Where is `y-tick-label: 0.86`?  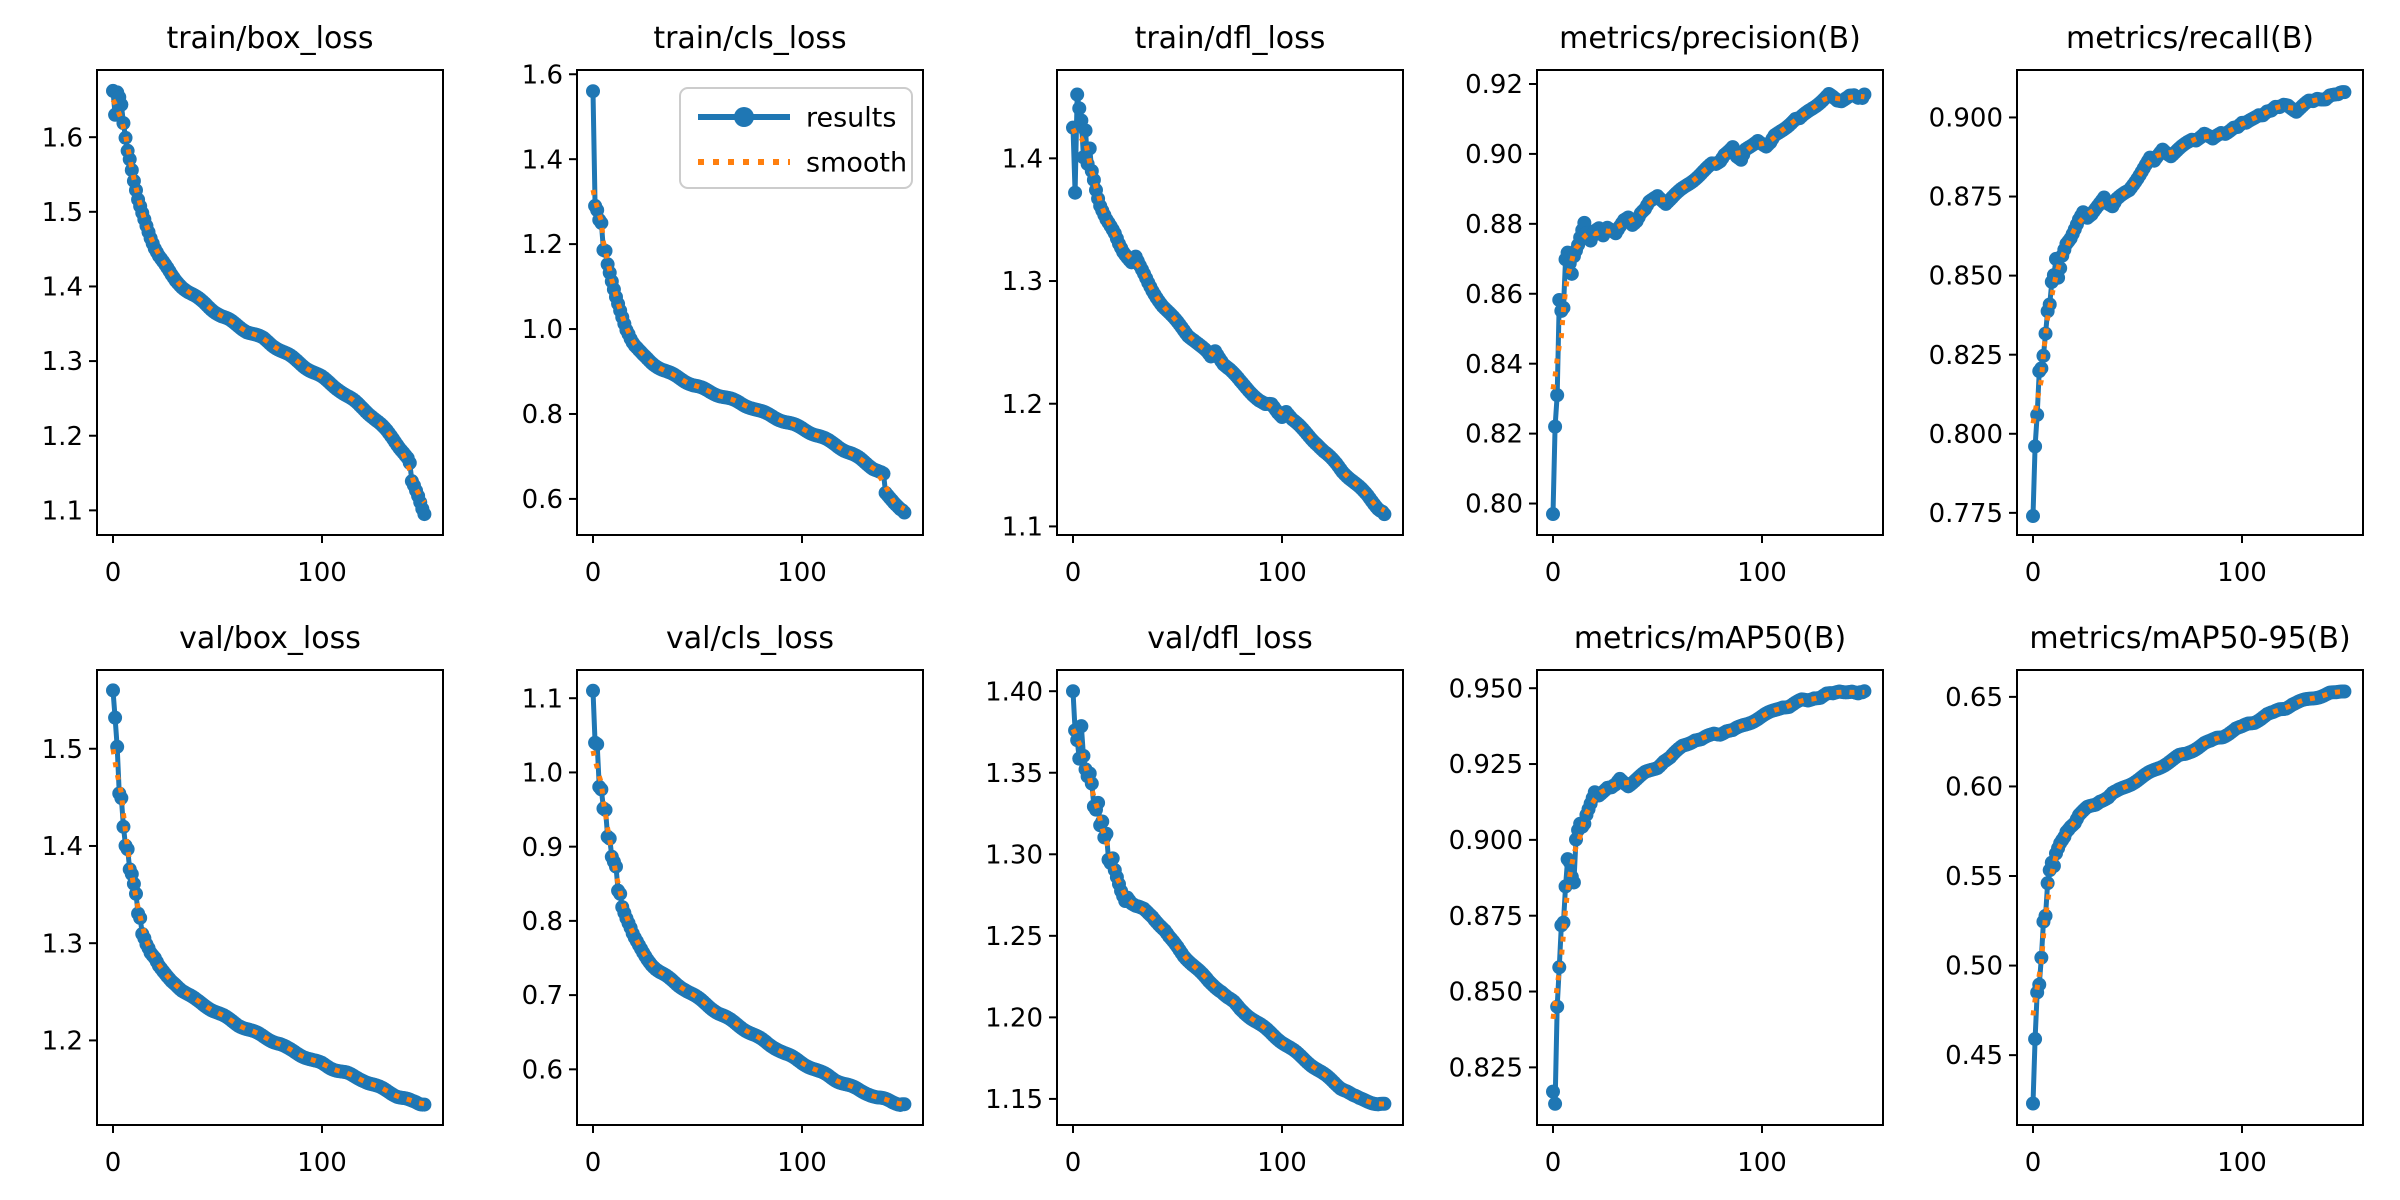
y-tick-label: 0.86 is located at coordinates (1494, 295).